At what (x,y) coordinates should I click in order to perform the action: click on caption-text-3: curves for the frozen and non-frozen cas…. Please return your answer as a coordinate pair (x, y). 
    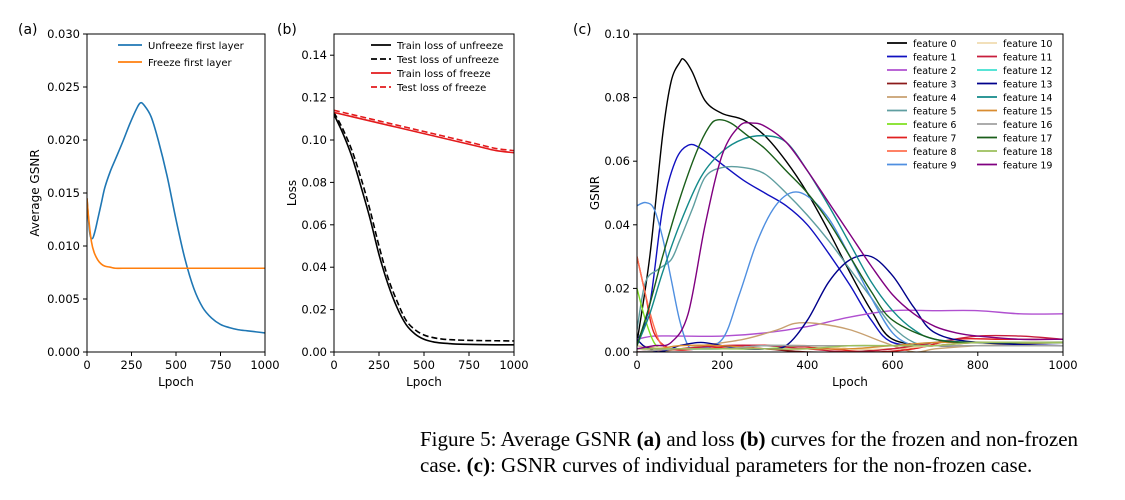
    Looking at the image, I should click on (749, 452).